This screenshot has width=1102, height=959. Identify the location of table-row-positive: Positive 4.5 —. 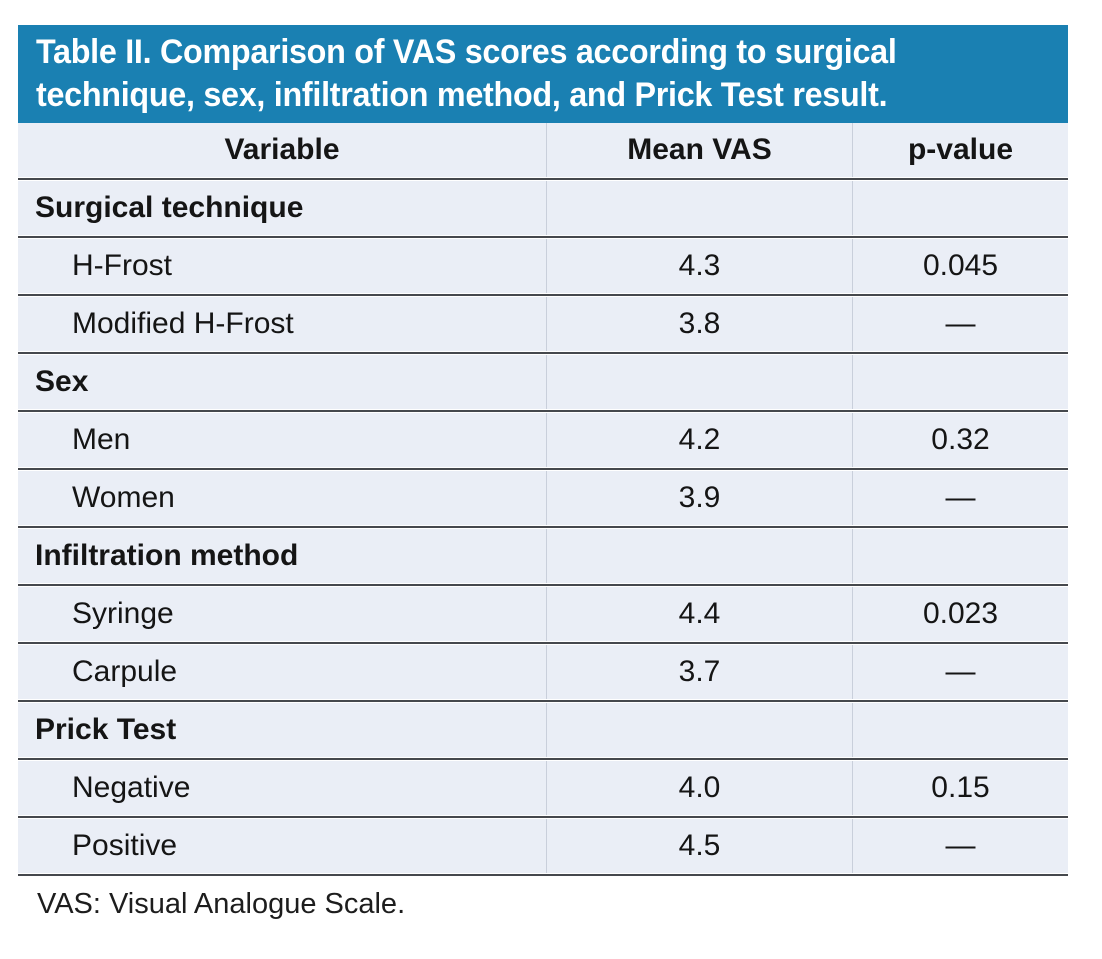
(543, 846).